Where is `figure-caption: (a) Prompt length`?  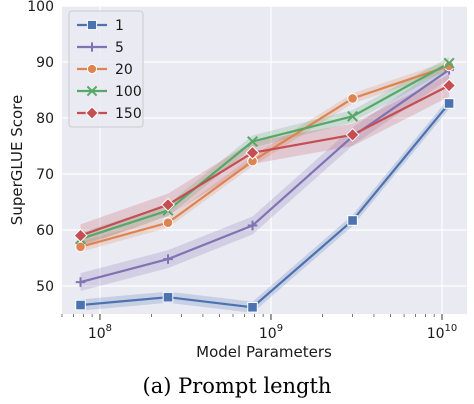
figure-caption: (a) Prompt length is located at coordinates (237, 386).